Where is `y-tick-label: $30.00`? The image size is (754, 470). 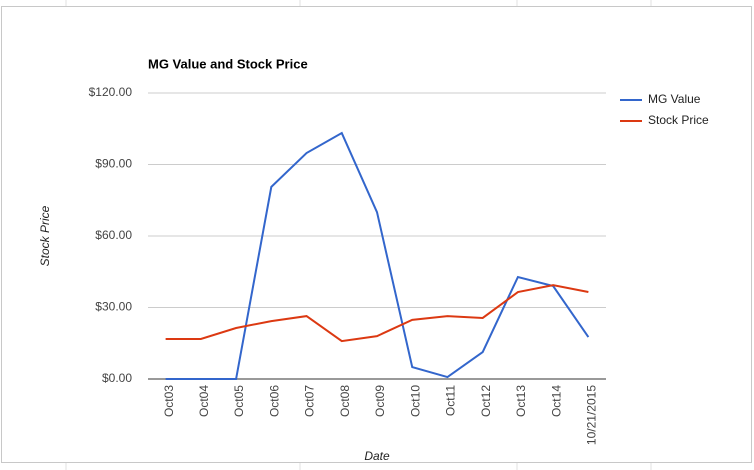
y-tick-label: $30.00 is located at coordinates (113, 307).